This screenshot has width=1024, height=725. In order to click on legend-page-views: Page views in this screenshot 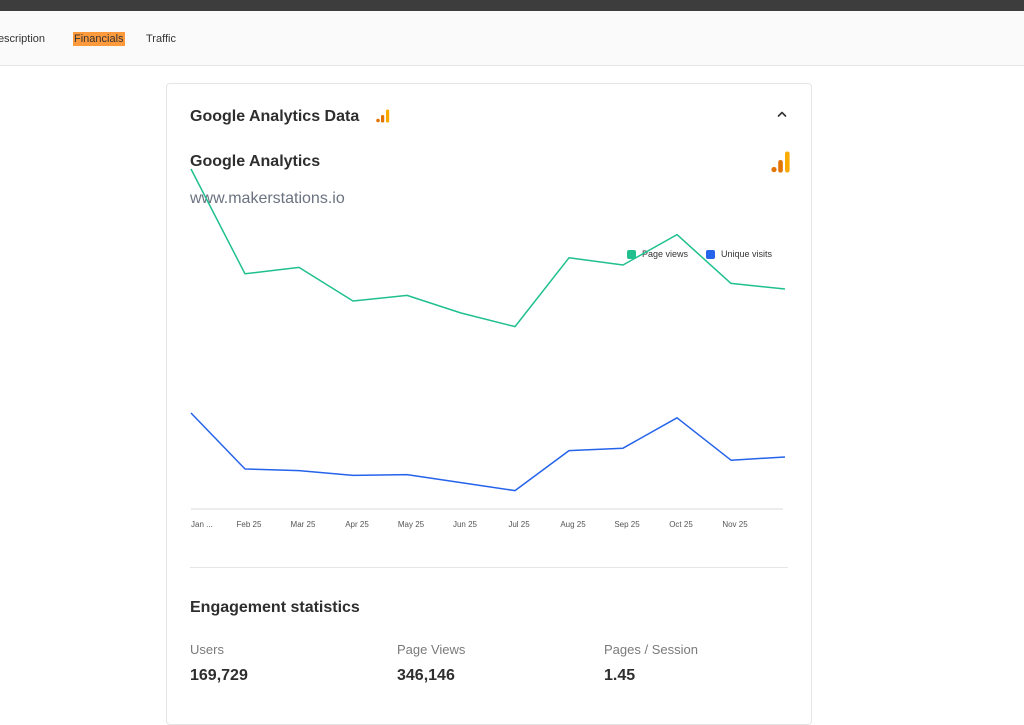, I will do `click(657, 254)`.